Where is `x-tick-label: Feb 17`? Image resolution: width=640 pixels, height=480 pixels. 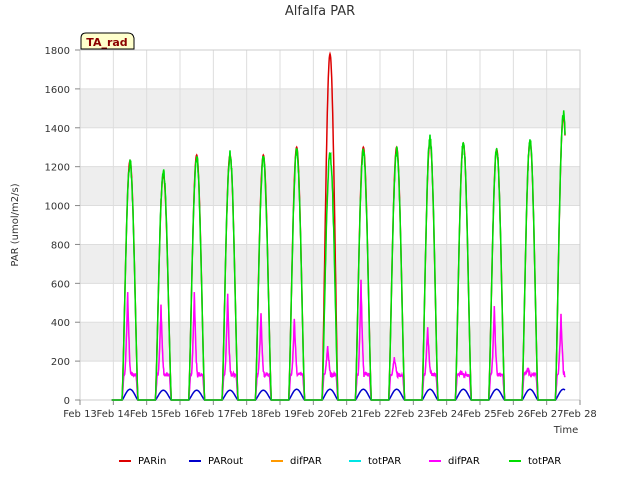 x-tick-label: Feb 17 is located at coordinates (214, 414).